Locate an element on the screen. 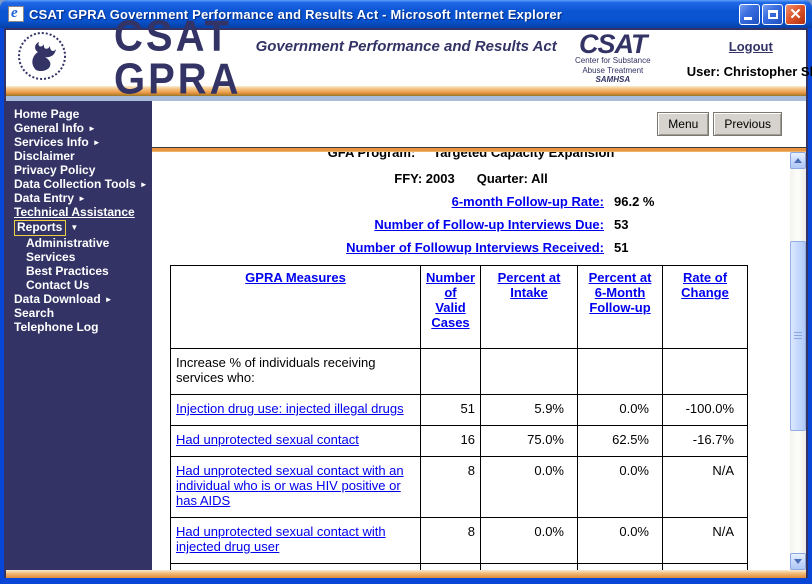 This screenshot has width=812, height=584. sidebar-item-search: Search is located at coordinates (34, 313).